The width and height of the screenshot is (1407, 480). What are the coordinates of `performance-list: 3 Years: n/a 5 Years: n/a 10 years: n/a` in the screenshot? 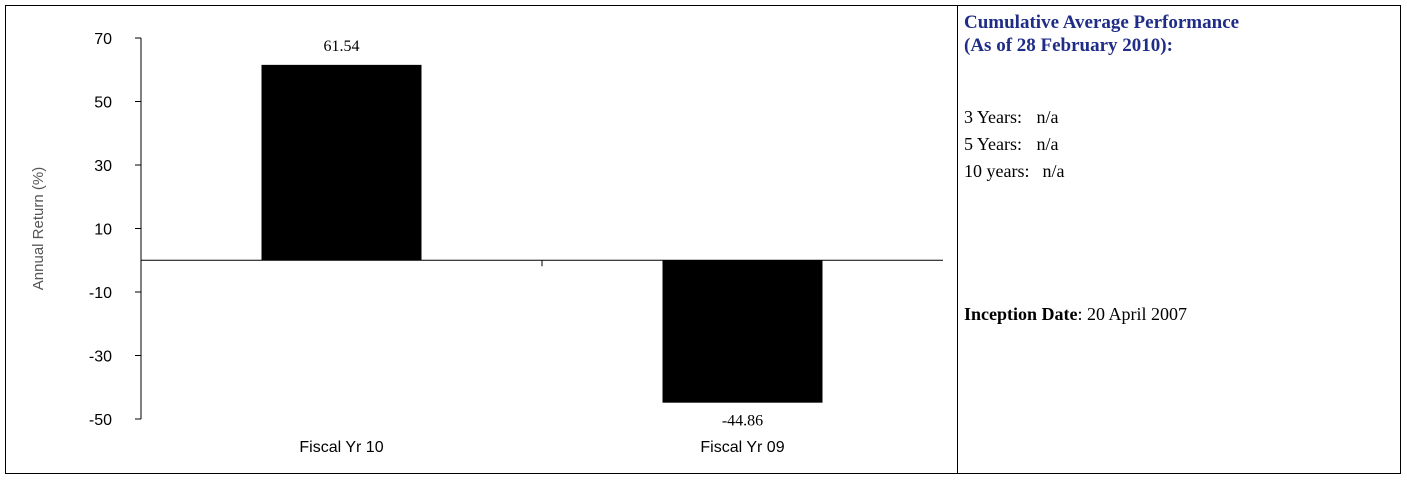 It's located at (1014, 144).